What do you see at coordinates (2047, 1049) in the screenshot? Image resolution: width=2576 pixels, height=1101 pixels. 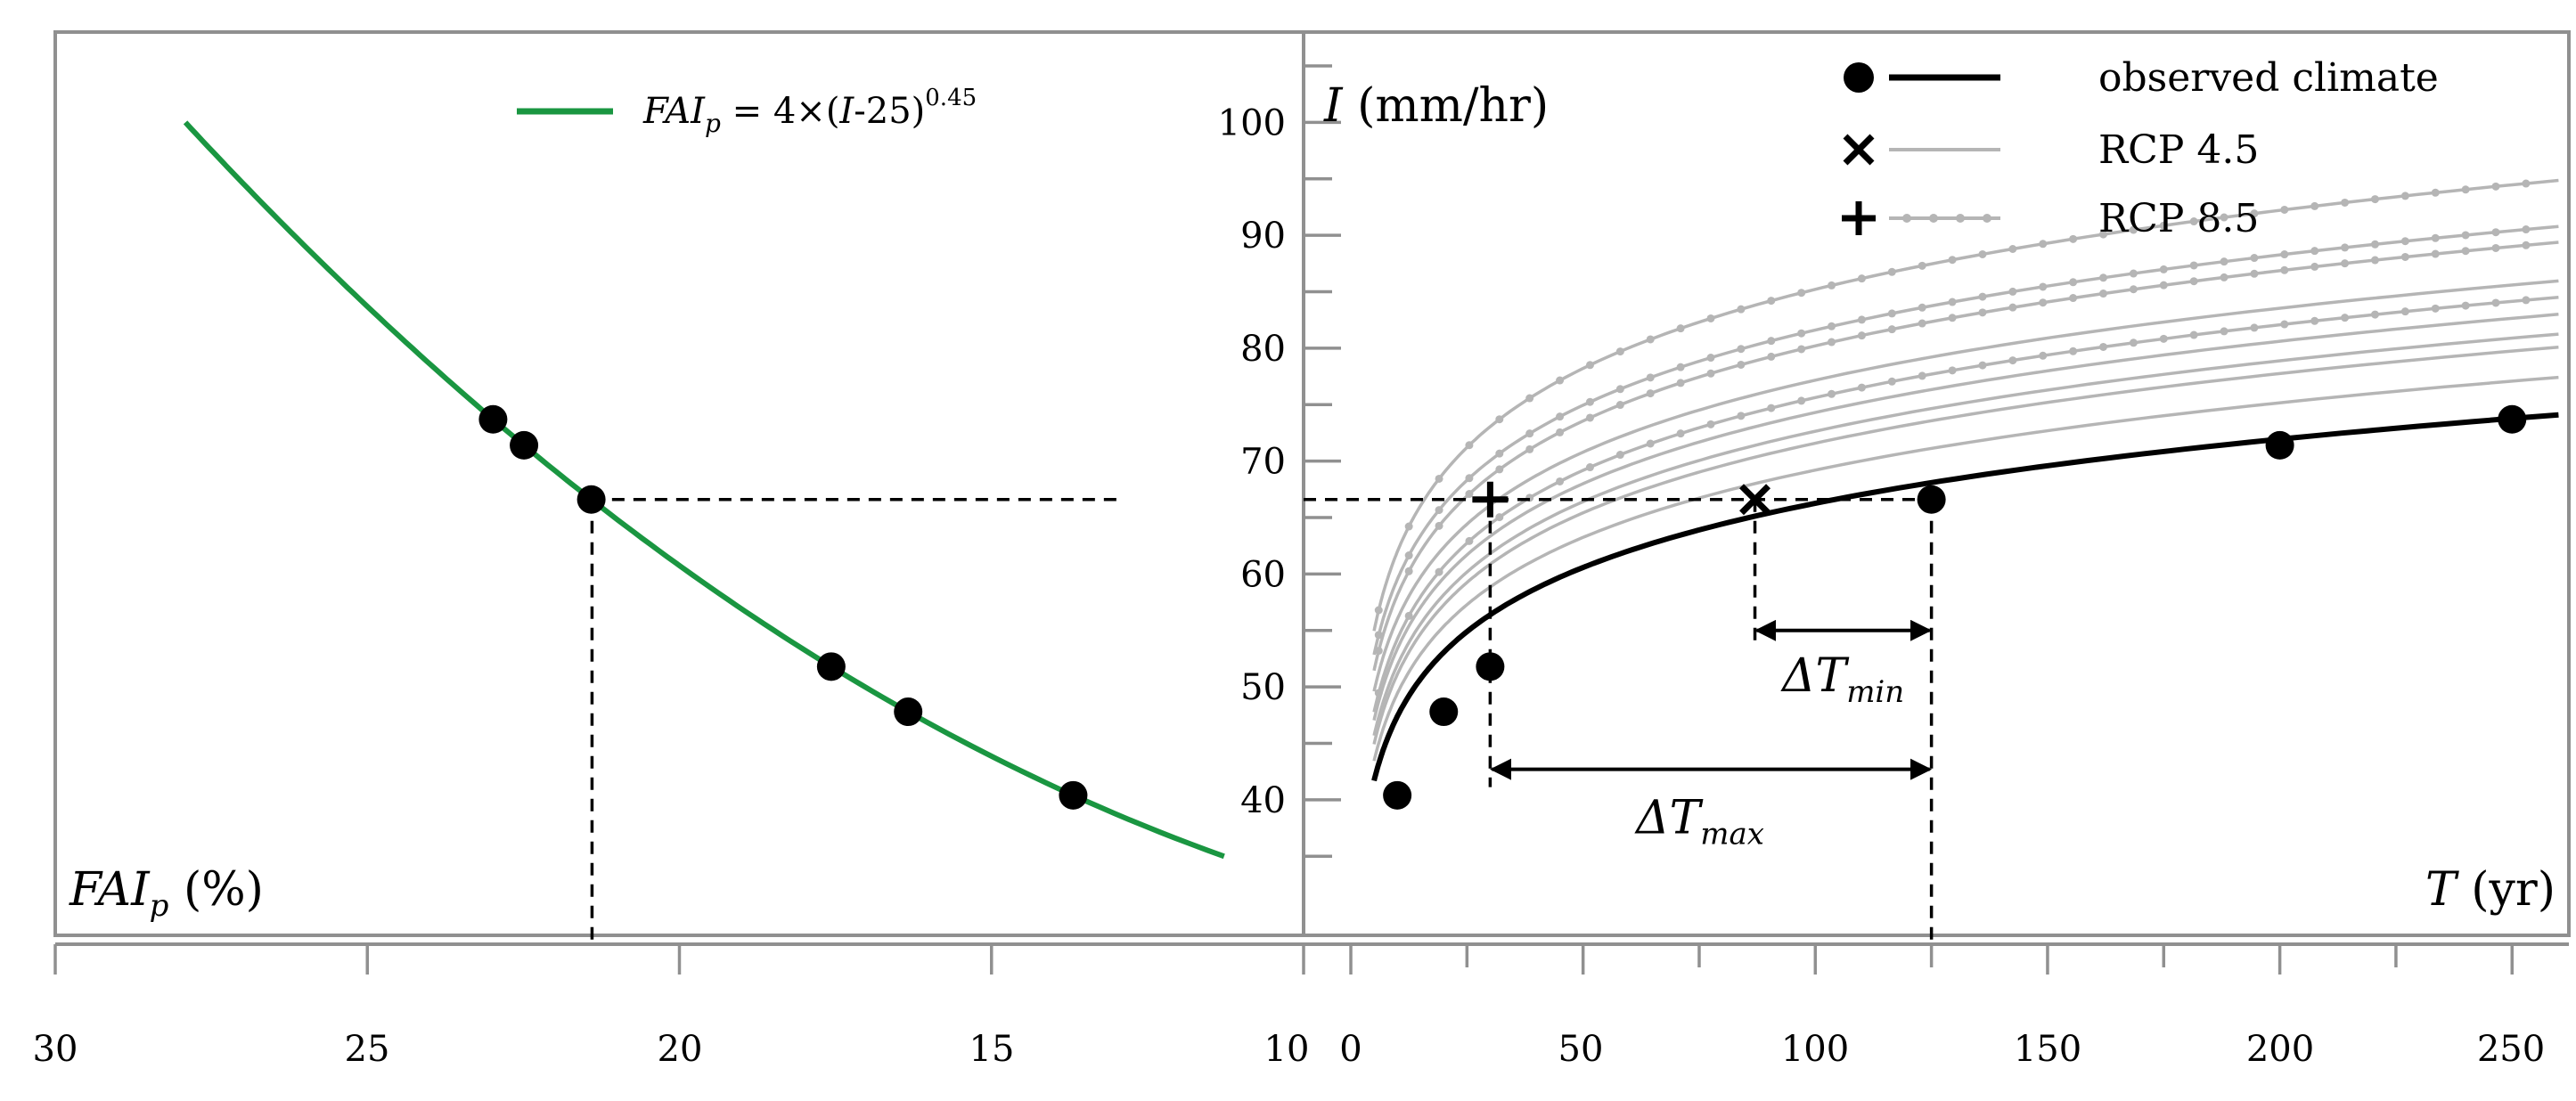 I see `right-tick-label: 150` at bounding box center [2047, 1049].